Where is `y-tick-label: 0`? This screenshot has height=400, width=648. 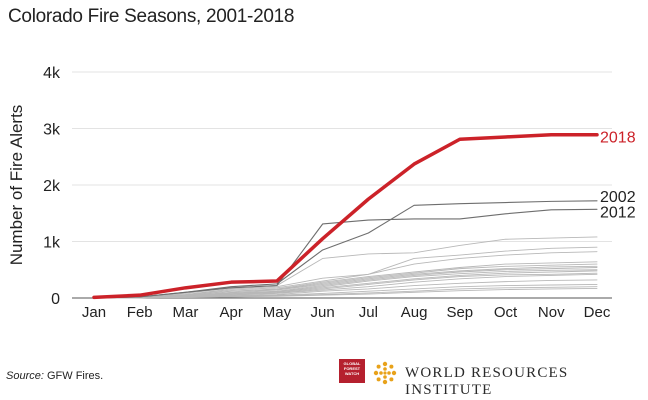
y-tick-label: 0 is located at coordinates (55, 299).